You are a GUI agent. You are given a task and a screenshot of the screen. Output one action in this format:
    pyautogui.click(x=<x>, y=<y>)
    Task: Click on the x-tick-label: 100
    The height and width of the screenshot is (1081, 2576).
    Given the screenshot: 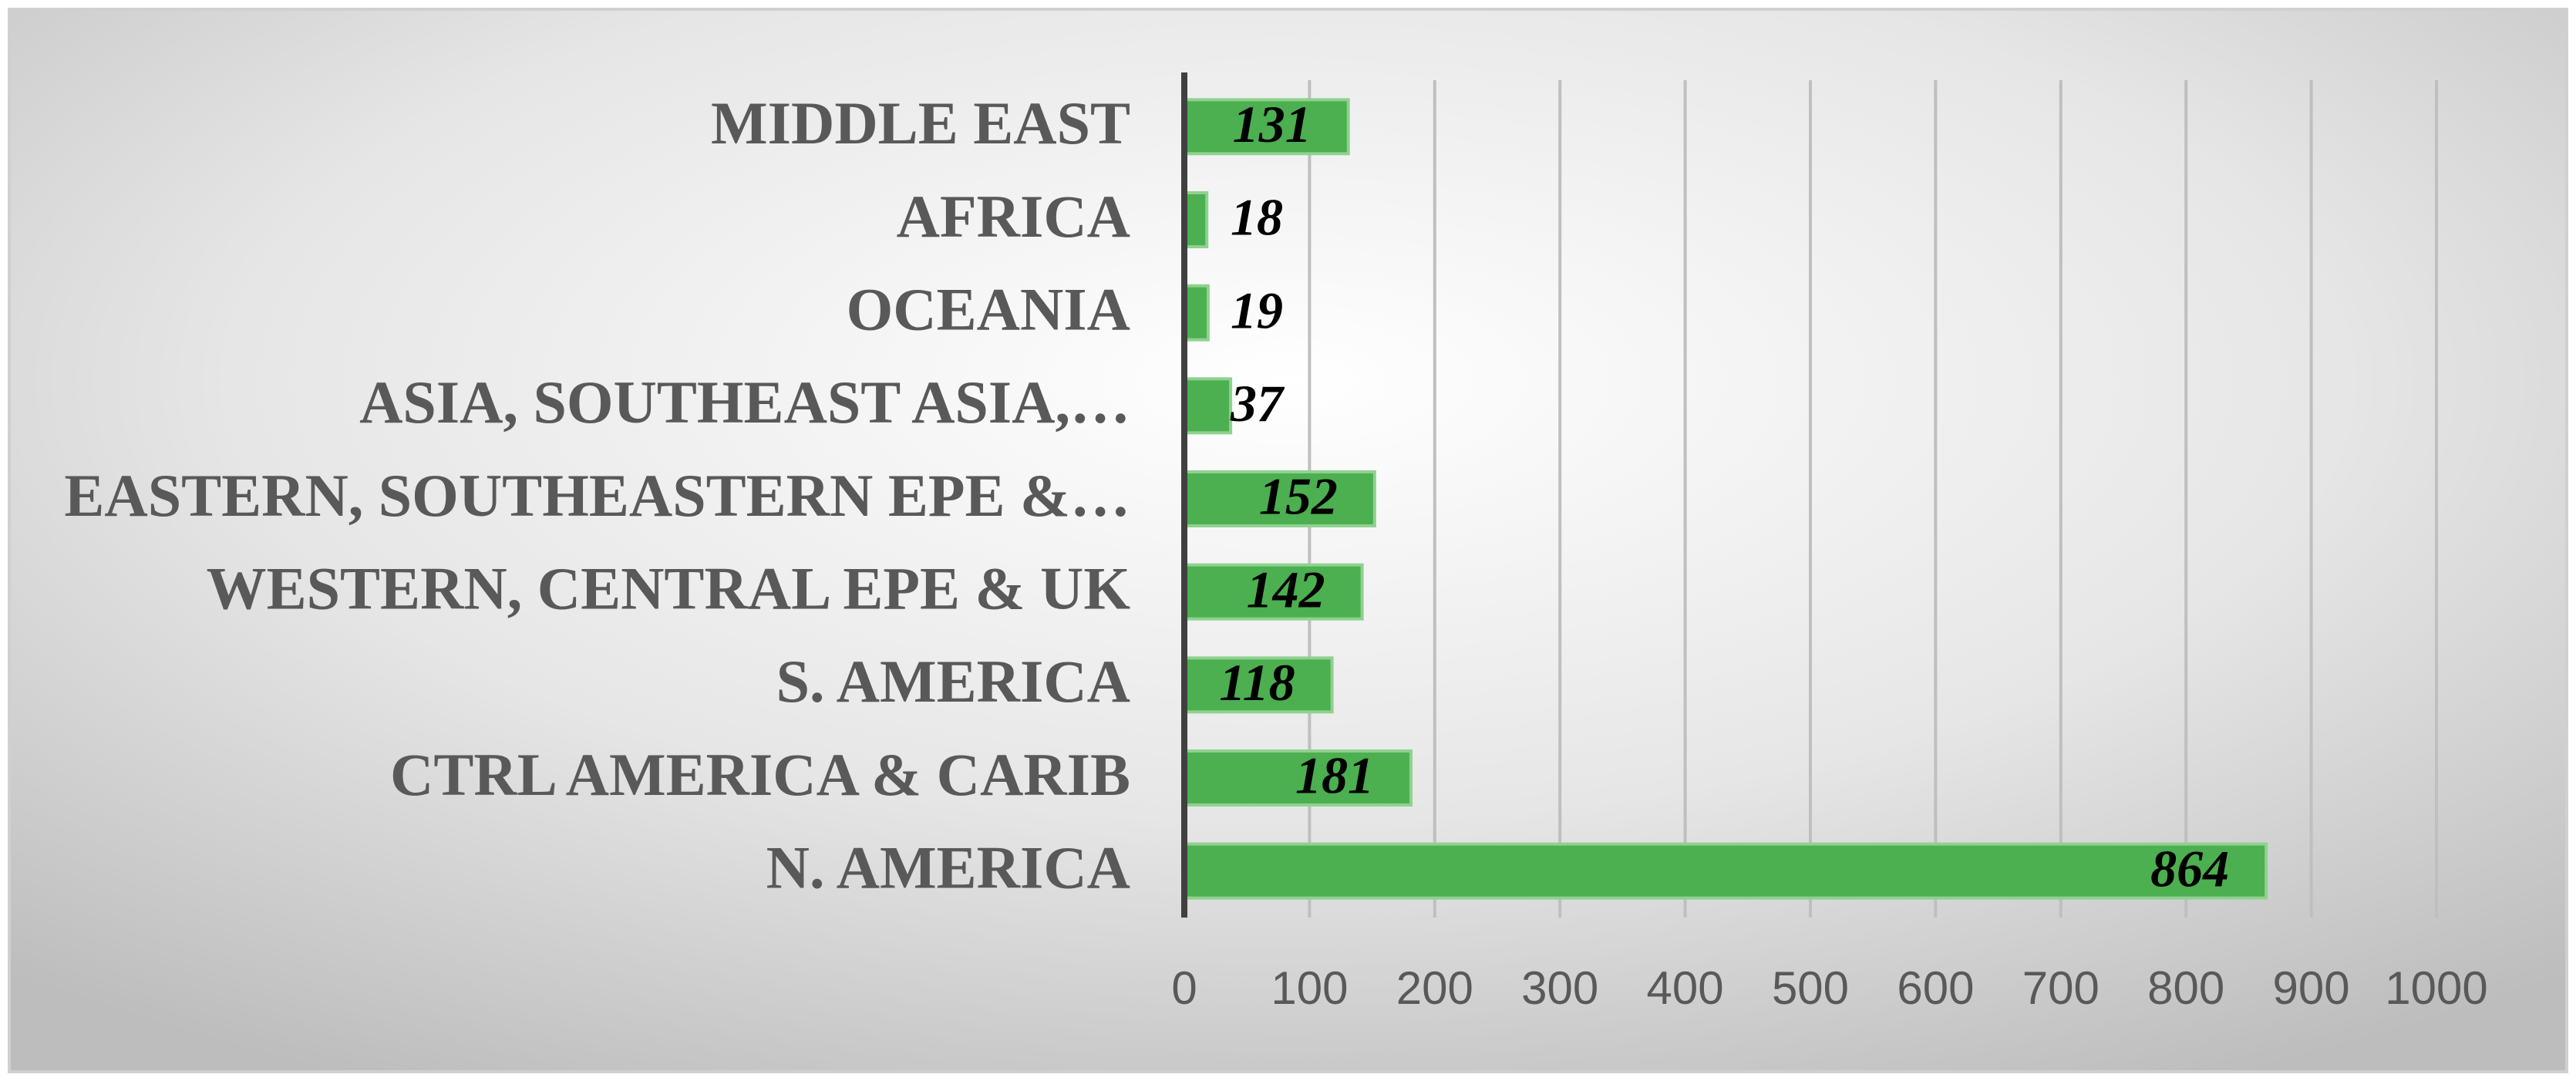 What is the action you would take?
    pyautogui.click(x=1309, y=988)
    